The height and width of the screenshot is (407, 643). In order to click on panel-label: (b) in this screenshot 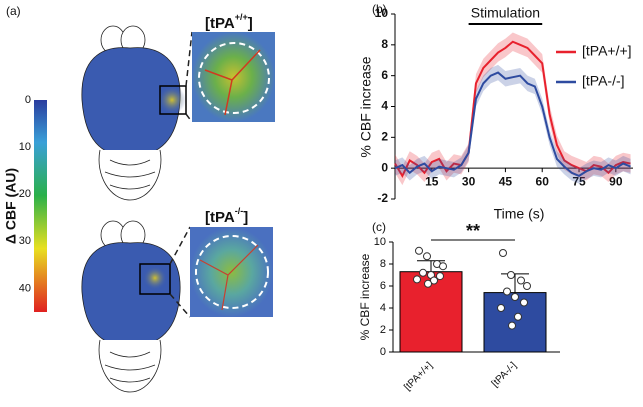, I will do `click(379, 9)`.